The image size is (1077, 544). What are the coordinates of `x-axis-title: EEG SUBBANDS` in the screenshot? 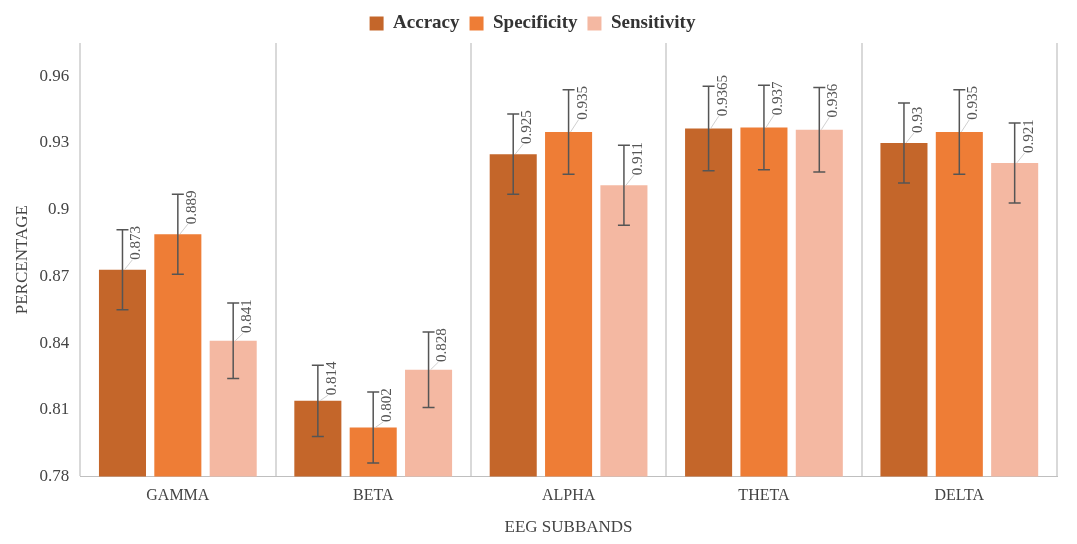 It's located at (568, 527).